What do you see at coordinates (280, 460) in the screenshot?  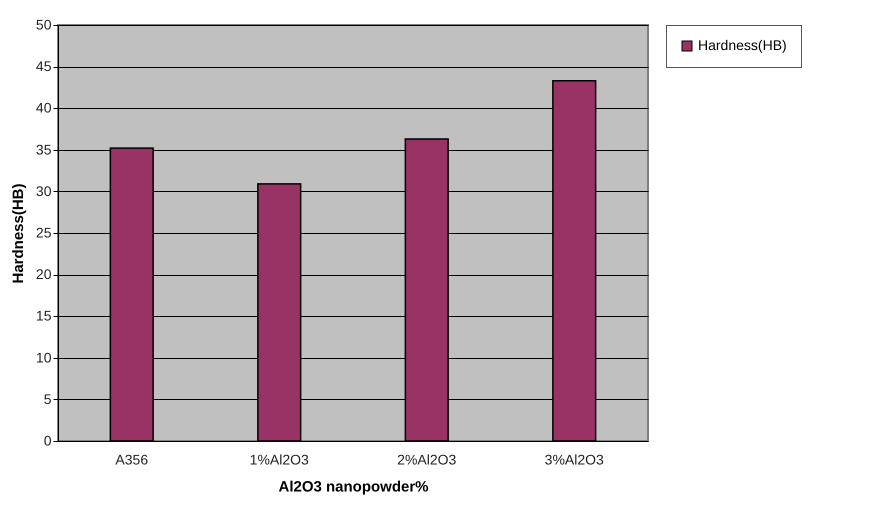 I see `x-tick-label: 1%Al2O3` at bounding box center [280, 460].